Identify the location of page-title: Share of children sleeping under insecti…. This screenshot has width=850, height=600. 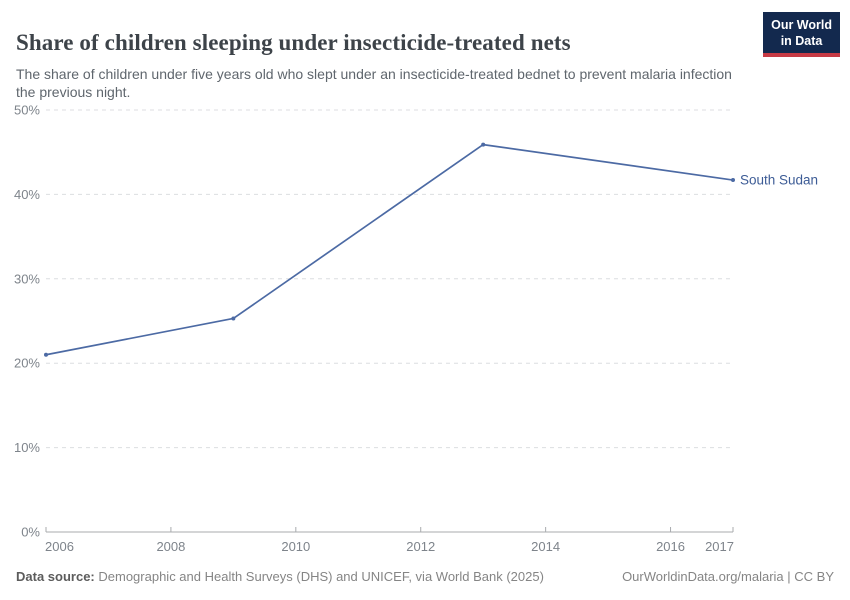
(293, 43).